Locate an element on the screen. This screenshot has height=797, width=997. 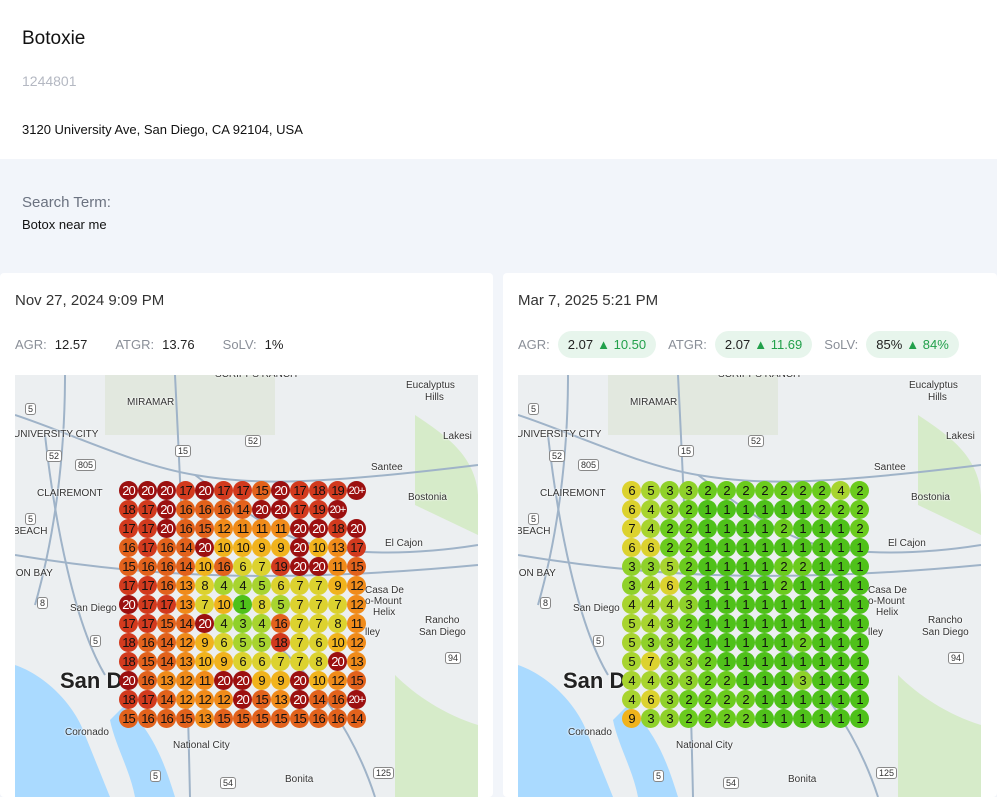
rank-pin: 13 is located at coordinates (166, 680).